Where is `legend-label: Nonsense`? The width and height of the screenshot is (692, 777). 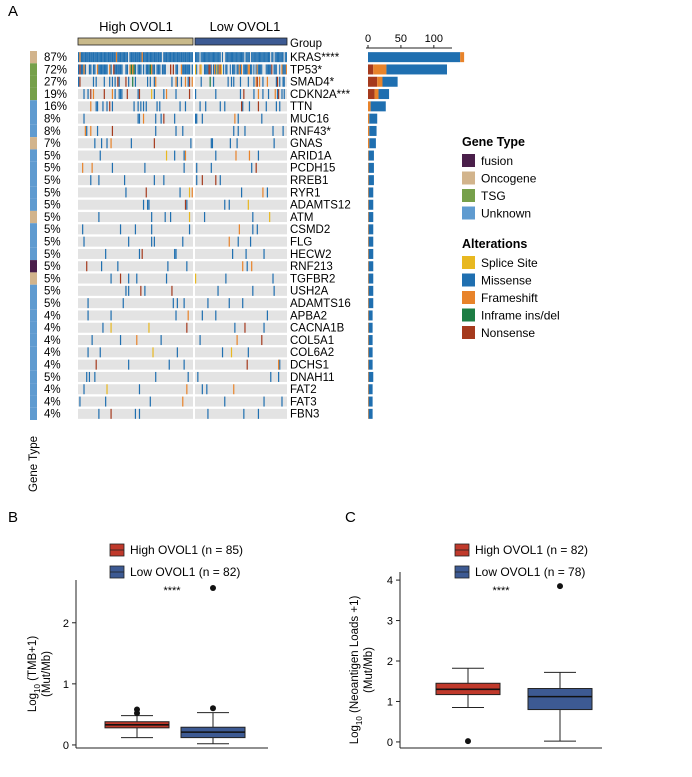
legend-label: Nonsense is located at coordinates (508, 333).